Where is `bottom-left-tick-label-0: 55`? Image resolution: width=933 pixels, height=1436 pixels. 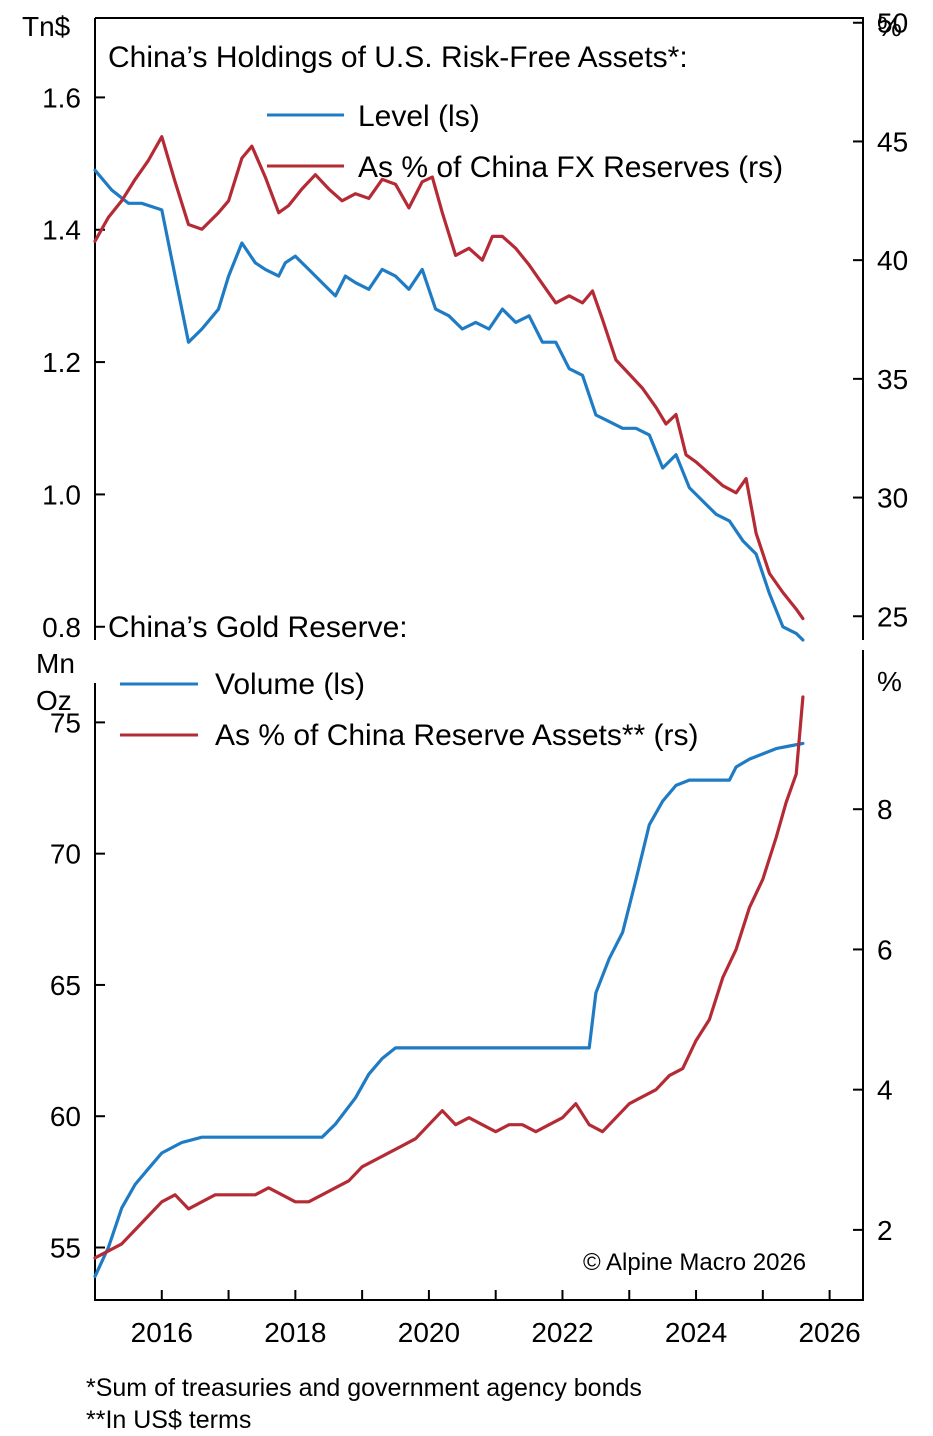 bottom-left-tick-label-0: 55 is located at coordinates (65, 1247).